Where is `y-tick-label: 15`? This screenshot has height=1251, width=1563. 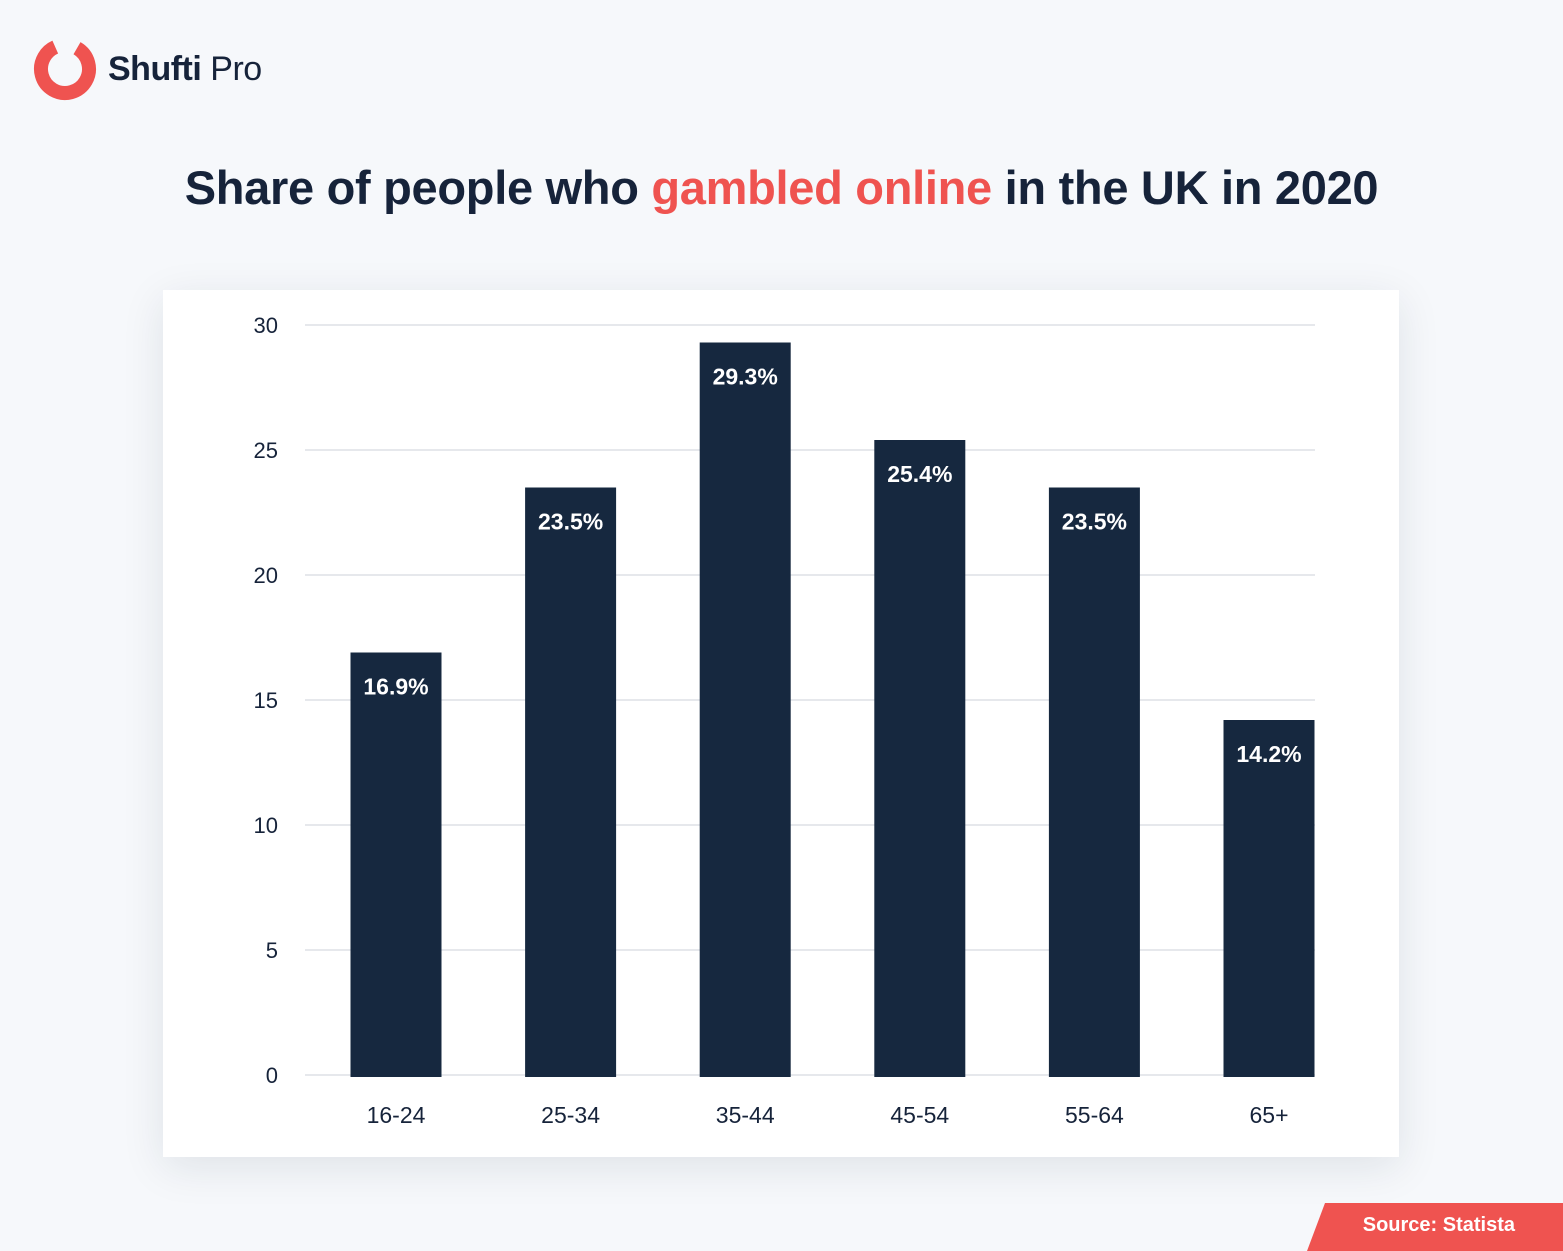 y-tick-label: 15 is located at coordinates (266, 700).